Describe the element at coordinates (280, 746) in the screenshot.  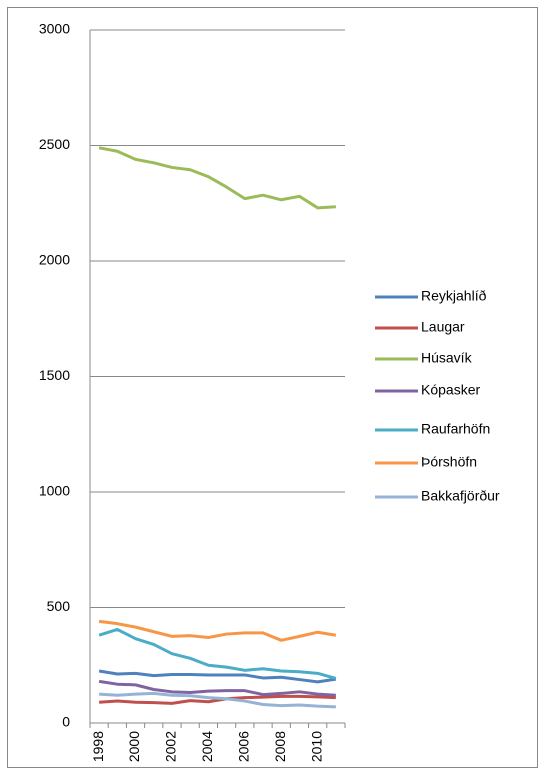
I see `x-tick-label: 2008` at that location.